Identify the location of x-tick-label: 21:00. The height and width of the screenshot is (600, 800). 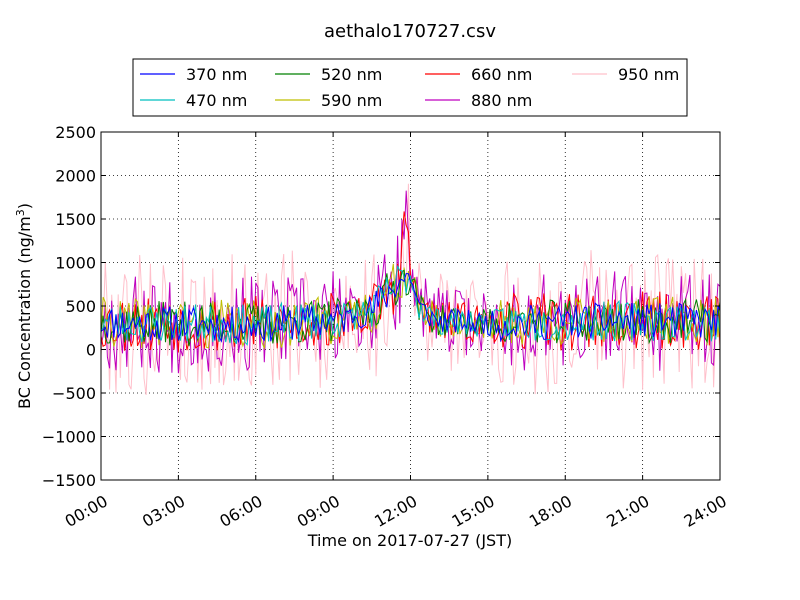
(627, 511).